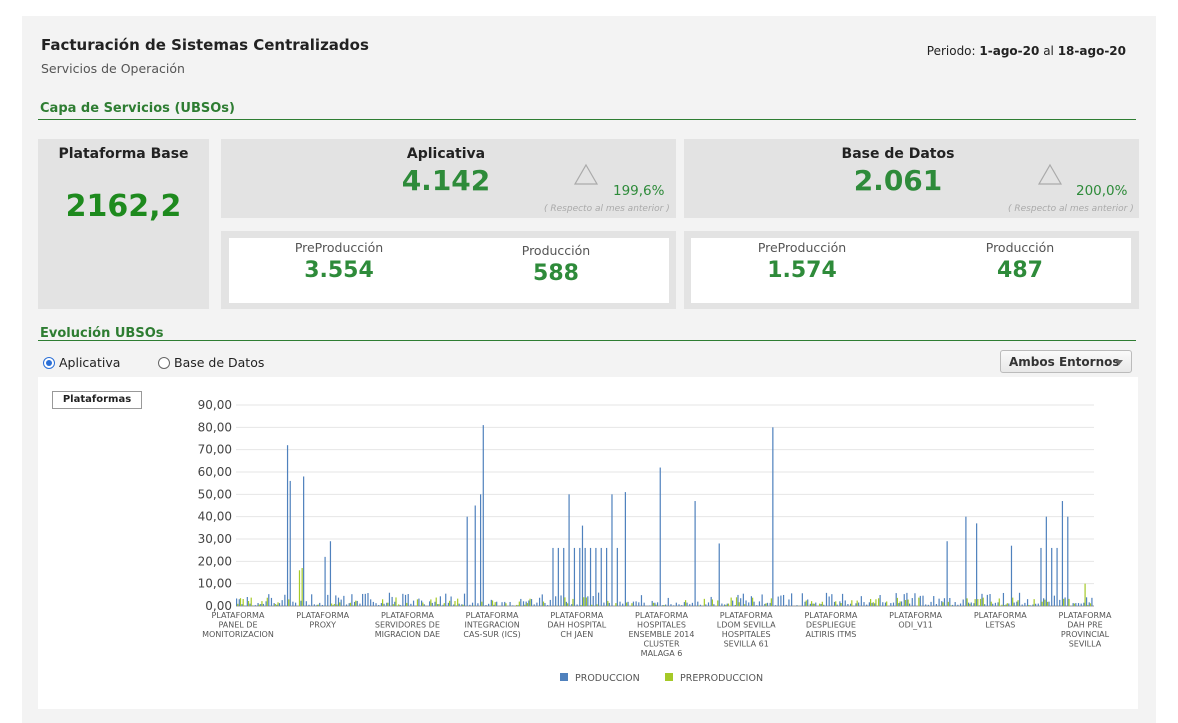 The height and width of the screenshot is (723, 1178). I want to click on x-category-label: INTEGRACION, so click(491, 625).